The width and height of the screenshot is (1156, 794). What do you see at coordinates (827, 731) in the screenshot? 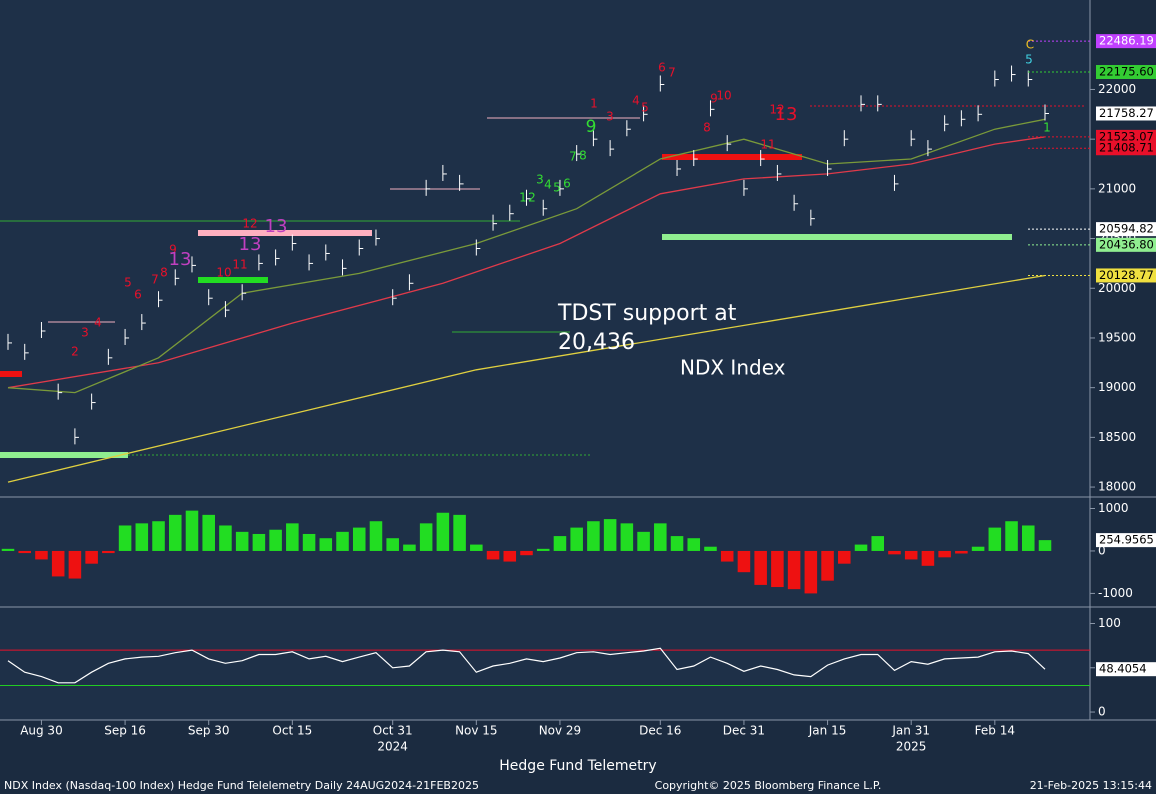
I see `x-tick-label: Jan 15` at bounding box center [827, 731].